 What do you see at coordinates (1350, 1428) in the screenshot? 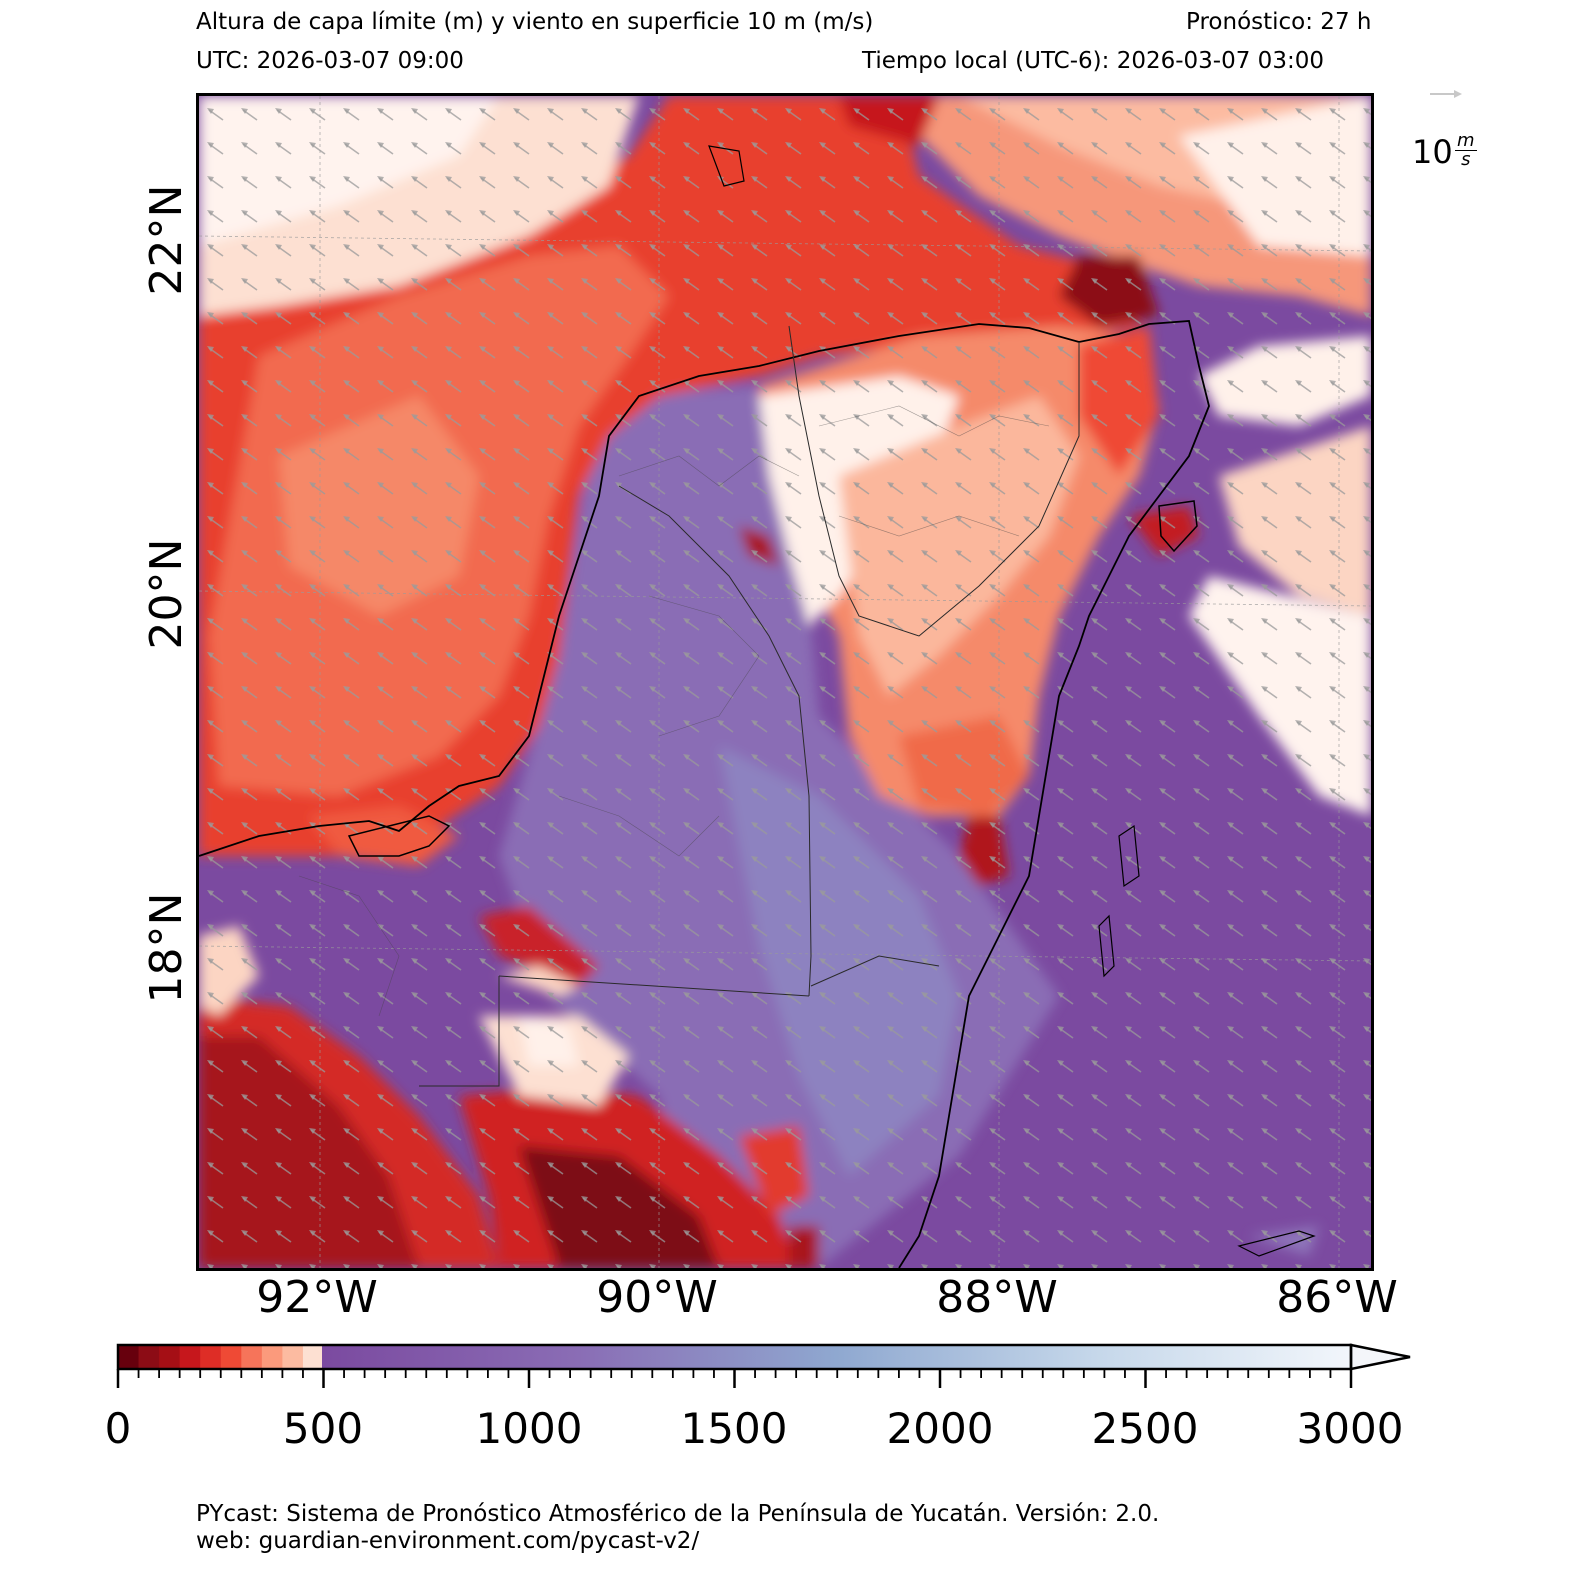
I see `colorbar-label-3000: 3000` at bounding box center [1350, 1428].